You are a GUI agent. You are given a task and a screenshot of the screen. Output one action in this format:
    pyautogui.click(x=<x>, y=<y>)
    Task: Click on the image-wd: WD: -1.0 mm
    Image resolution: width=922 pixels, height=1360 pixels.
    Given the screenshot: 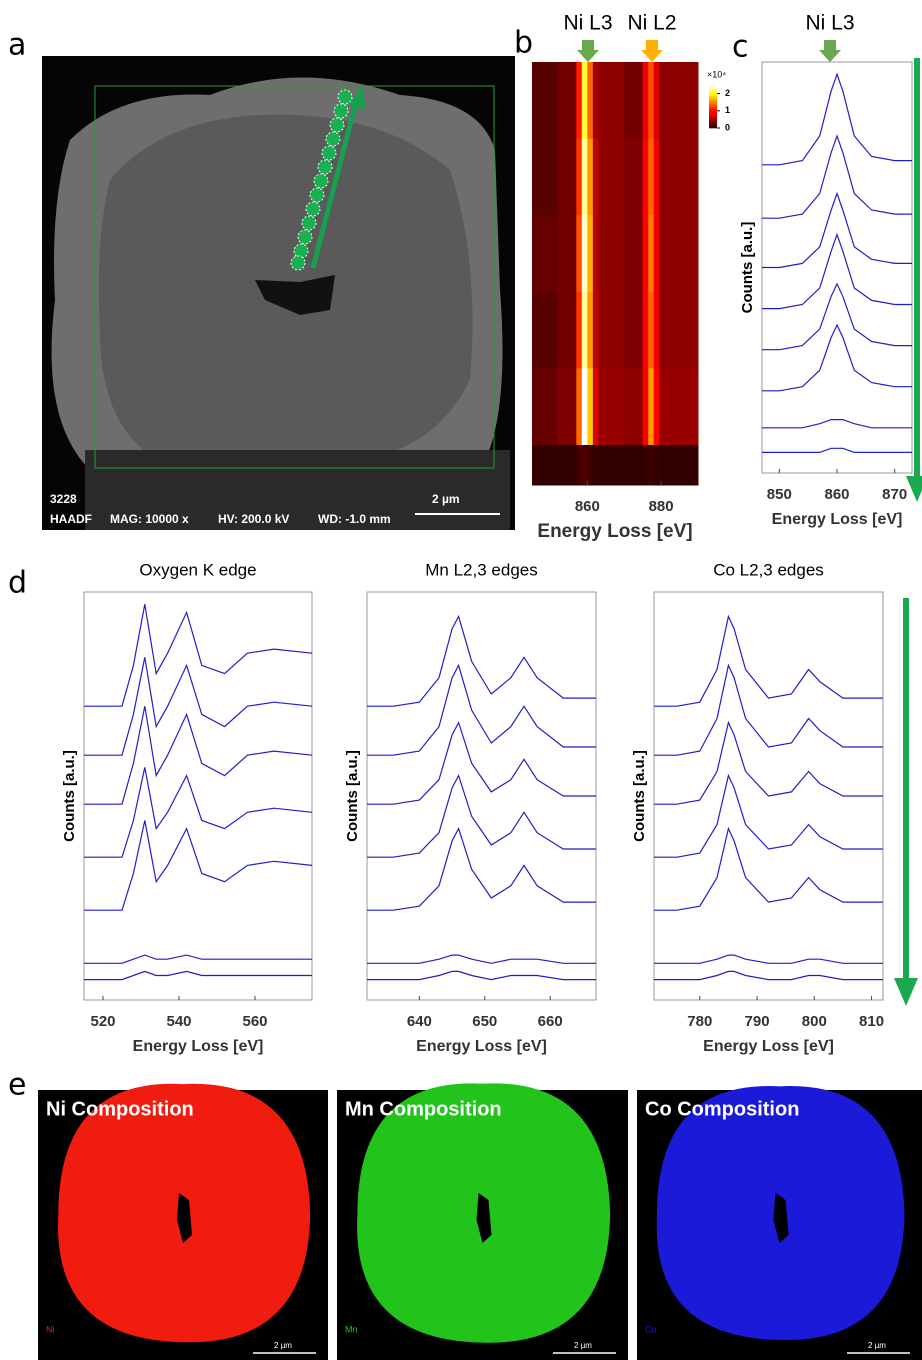 What is the action you would take?
    pyautogui.click(x=354, y=519)
    